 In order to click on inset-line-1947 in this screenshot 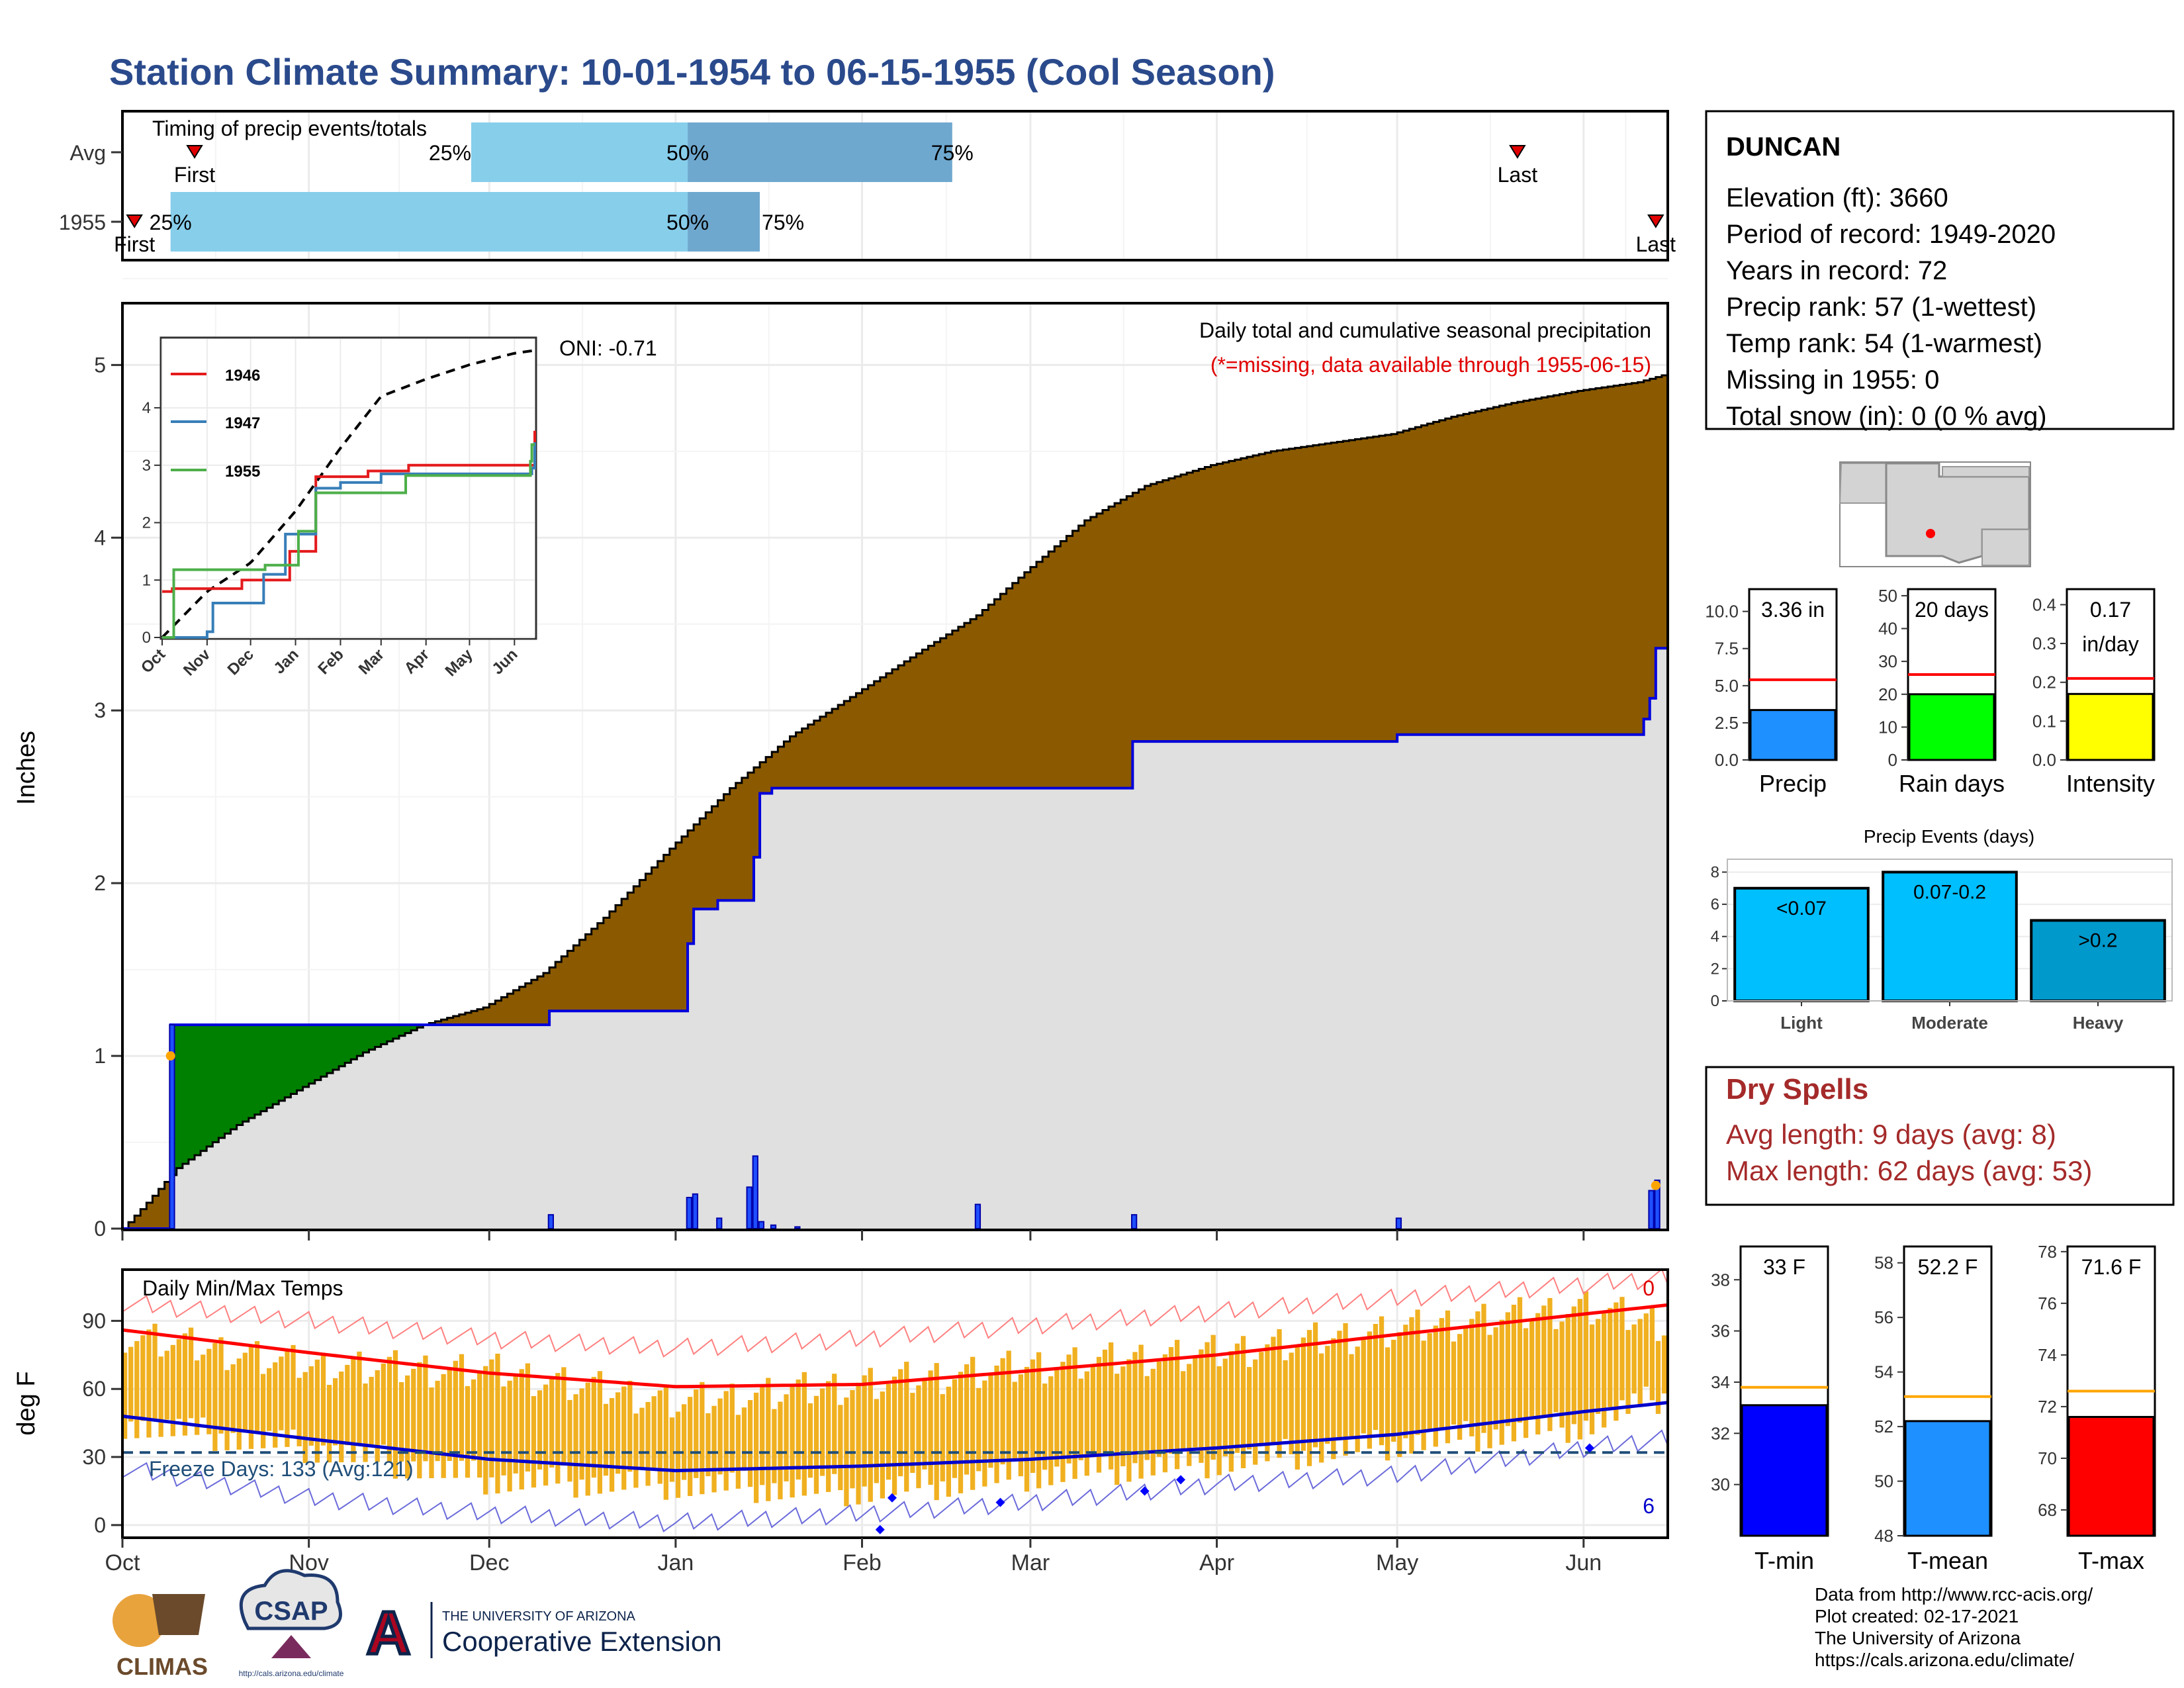, I will do `click(349, 540)`.